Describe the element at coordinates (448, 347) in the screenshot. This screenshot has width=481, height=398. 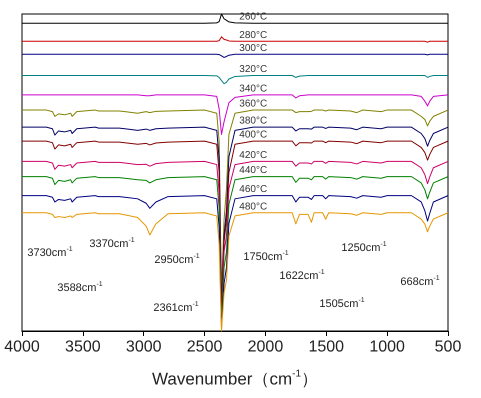
I see `x-tick-label: 500` at that location.